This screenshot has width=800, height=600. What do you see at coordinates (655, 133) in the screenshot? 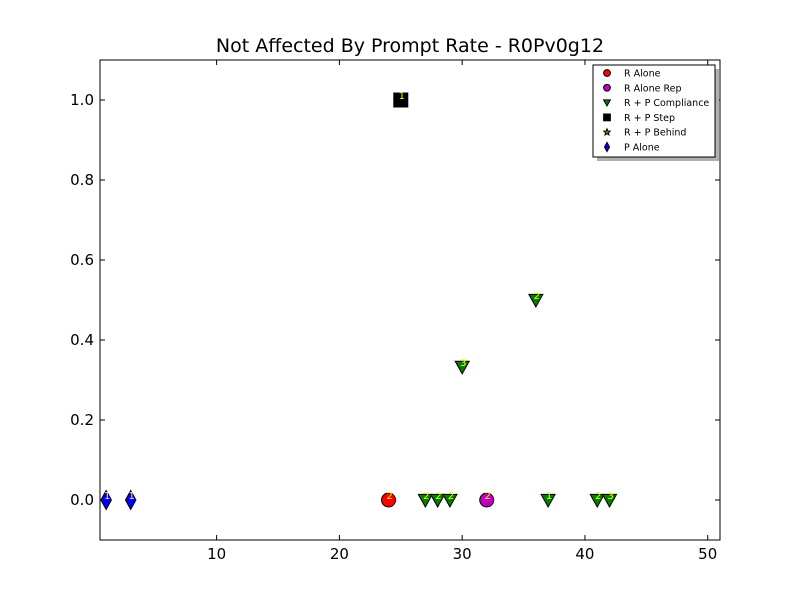
I see `legend-label-r-p-behind: R + P Behind` at bounding box center [655, 133].